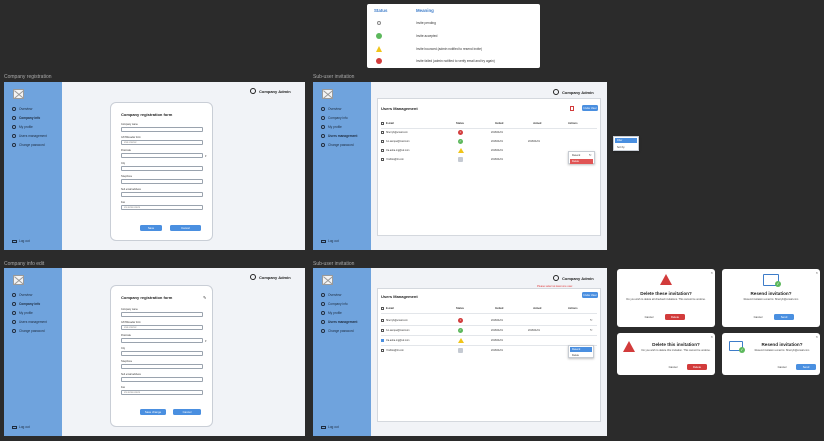 Image resolution: width=824 pixels, height=441 pixels. I want to click on save-change-button: Save change, so click(153, 412).